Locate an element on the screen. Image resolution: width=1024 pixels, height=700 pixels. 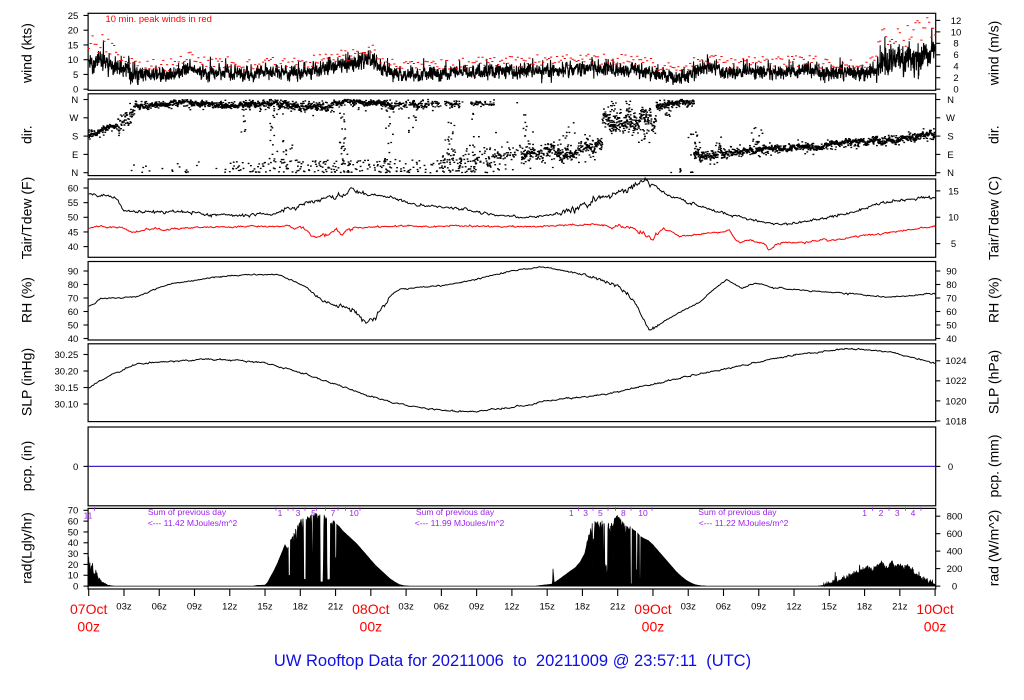
svg-text: 800 is located at coordinates (955, 517).